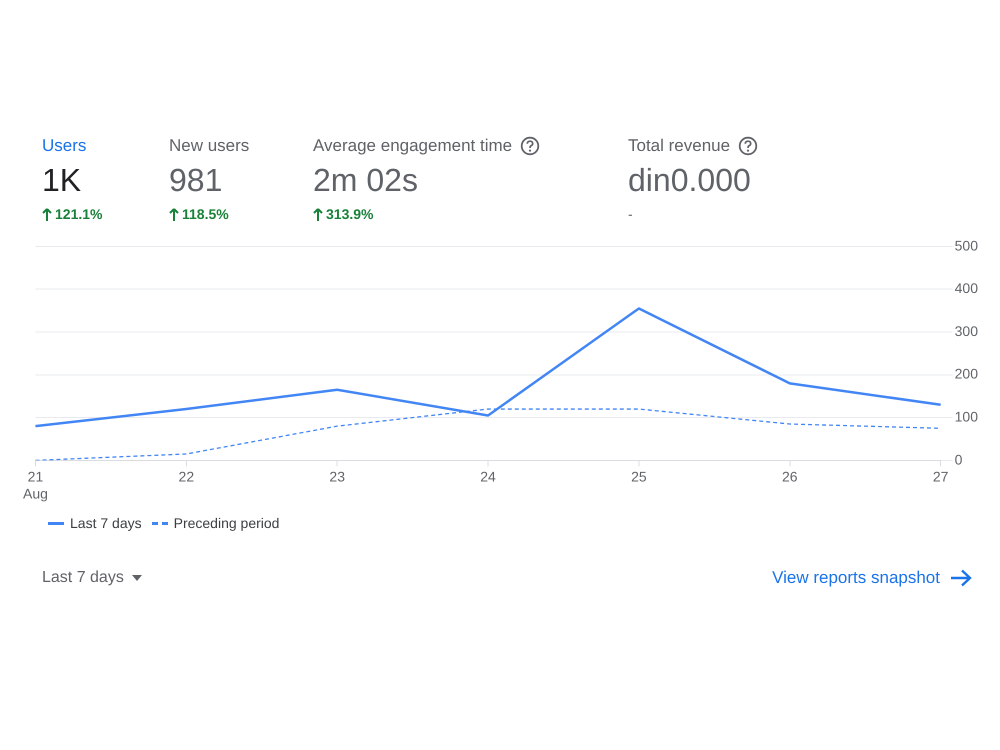 The image size is (1000, 750). I want to click on text: 1K, so click(62, 180).